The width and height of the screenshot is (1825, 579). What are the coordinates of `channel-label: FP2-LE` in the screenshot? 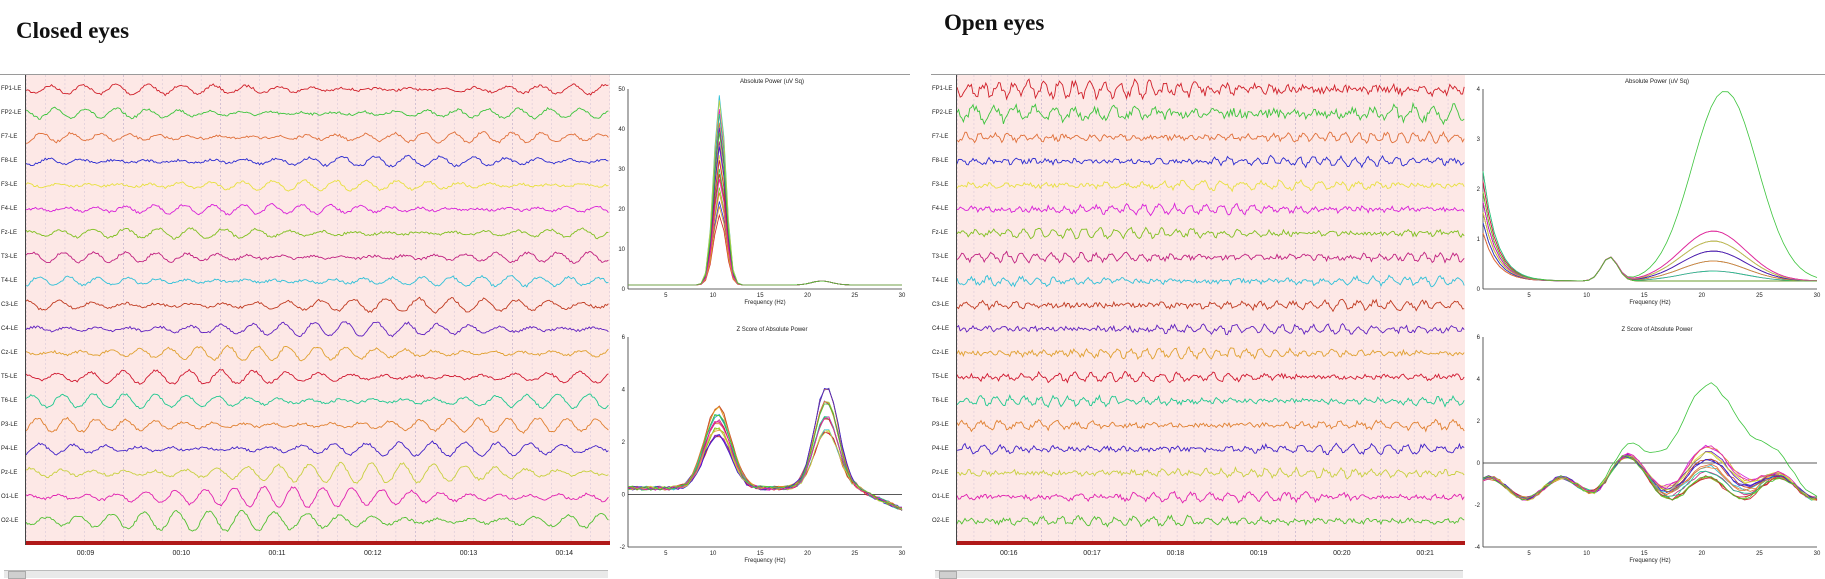 It's located at (11, 113).